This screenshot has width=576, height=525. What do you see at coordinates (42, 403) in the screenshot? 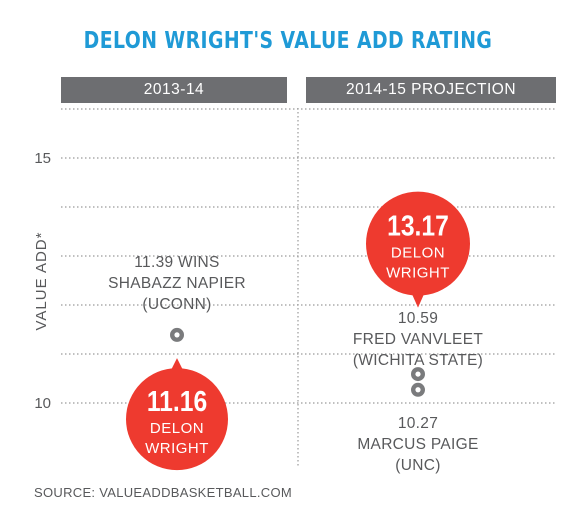
I see `y-tick-label: 10` at bounding box center [42, 403].